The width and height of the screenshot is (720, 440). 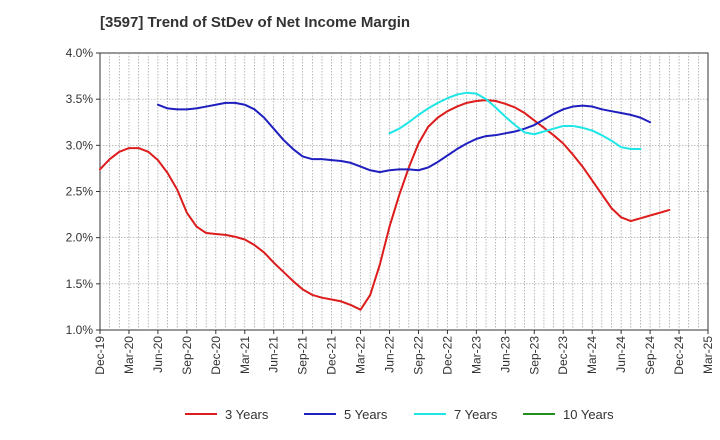 I want to click on series-line-7-years, so click(x=515, y=121).